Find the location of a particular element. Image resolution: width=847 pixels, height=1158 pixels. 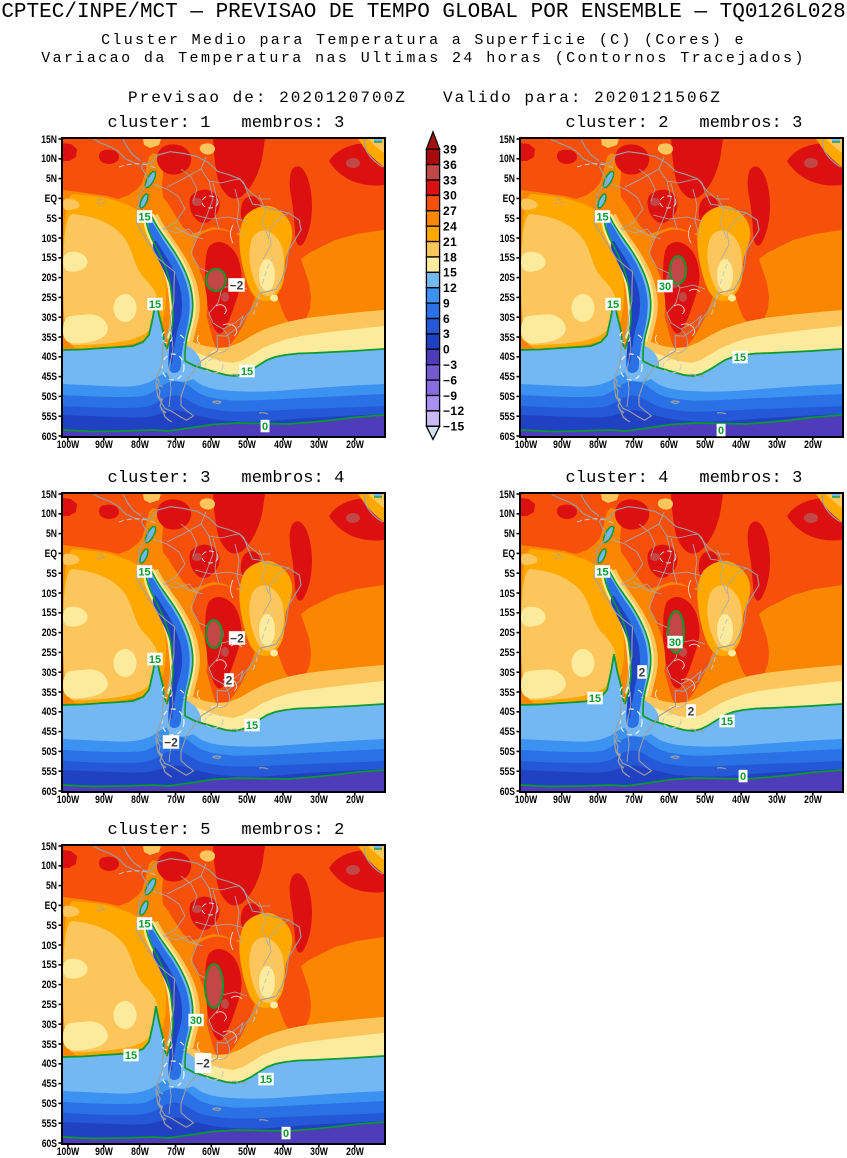

svg-text: 21 is located at coordinates (450, 242).